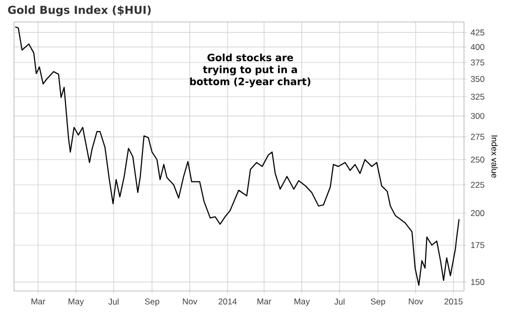 The image size is (510, 325). Describe the element at coordinates (453, 301) in the screenshot. I see `x-tick-label: 2015` at that location.